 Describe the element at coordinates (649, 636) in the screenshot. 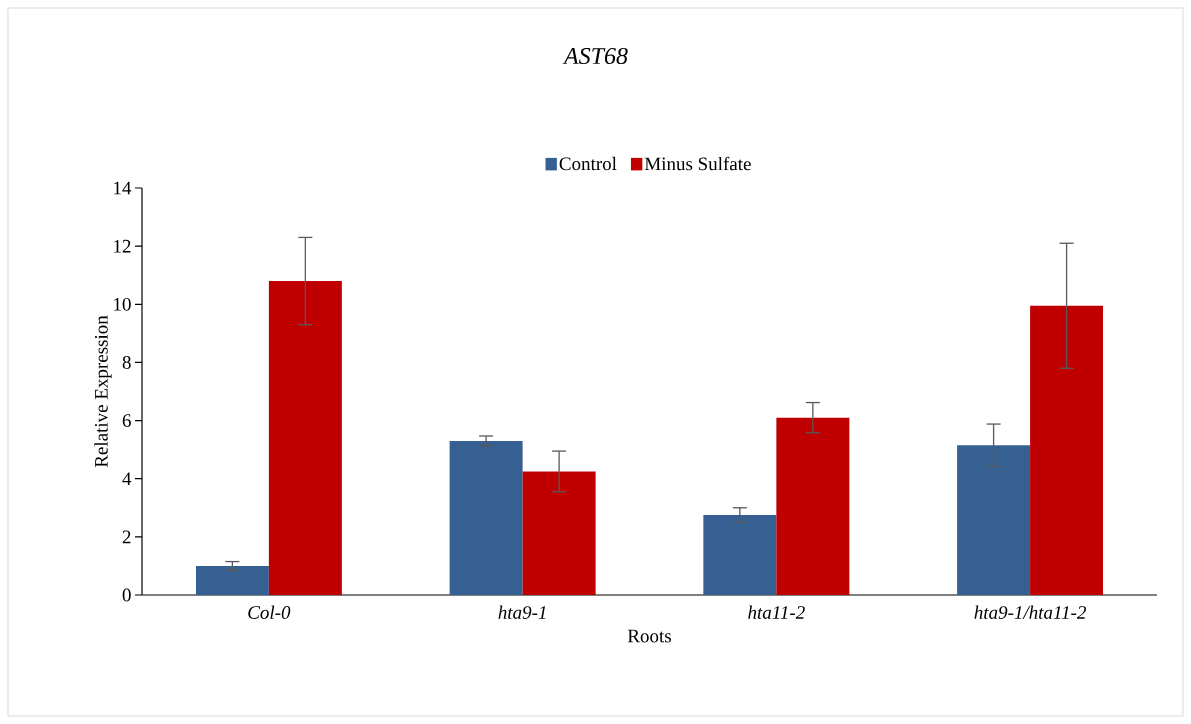

I see `x-axis-title: Roots` at that location.